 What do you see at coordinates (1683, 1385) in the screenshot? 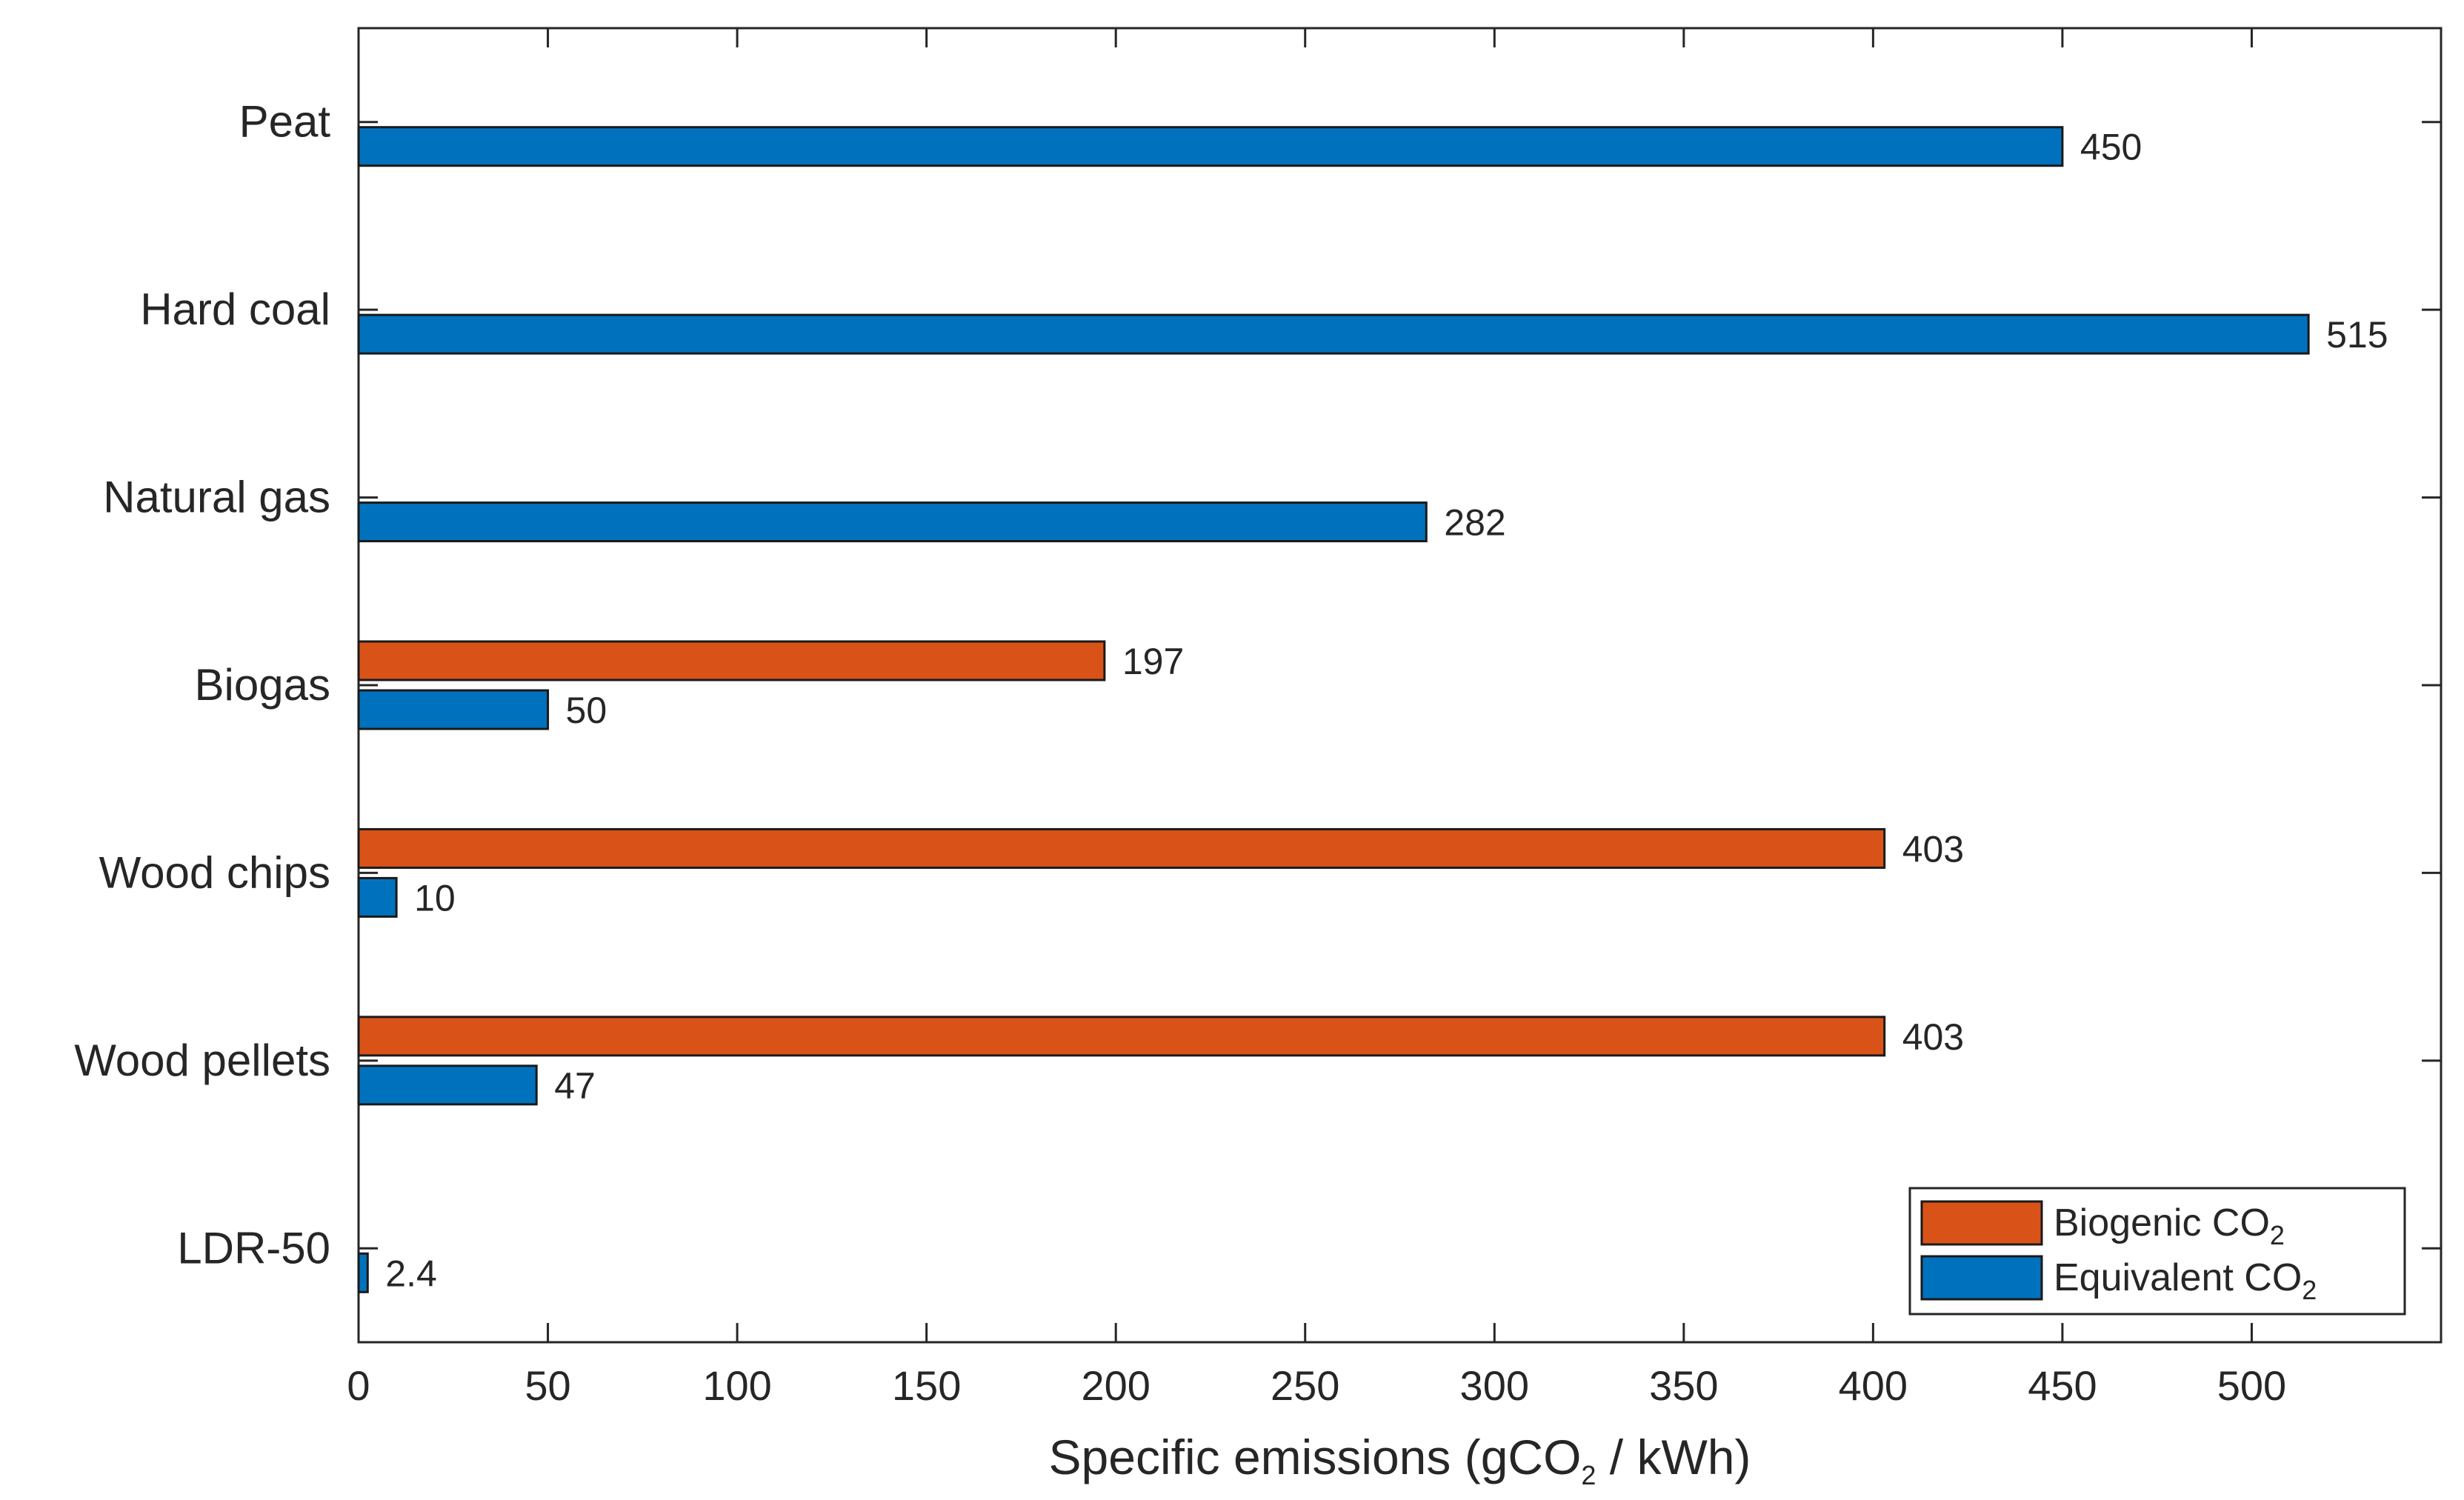
I see `x-tick-label: 350` at bounding box center [1683, 1385].